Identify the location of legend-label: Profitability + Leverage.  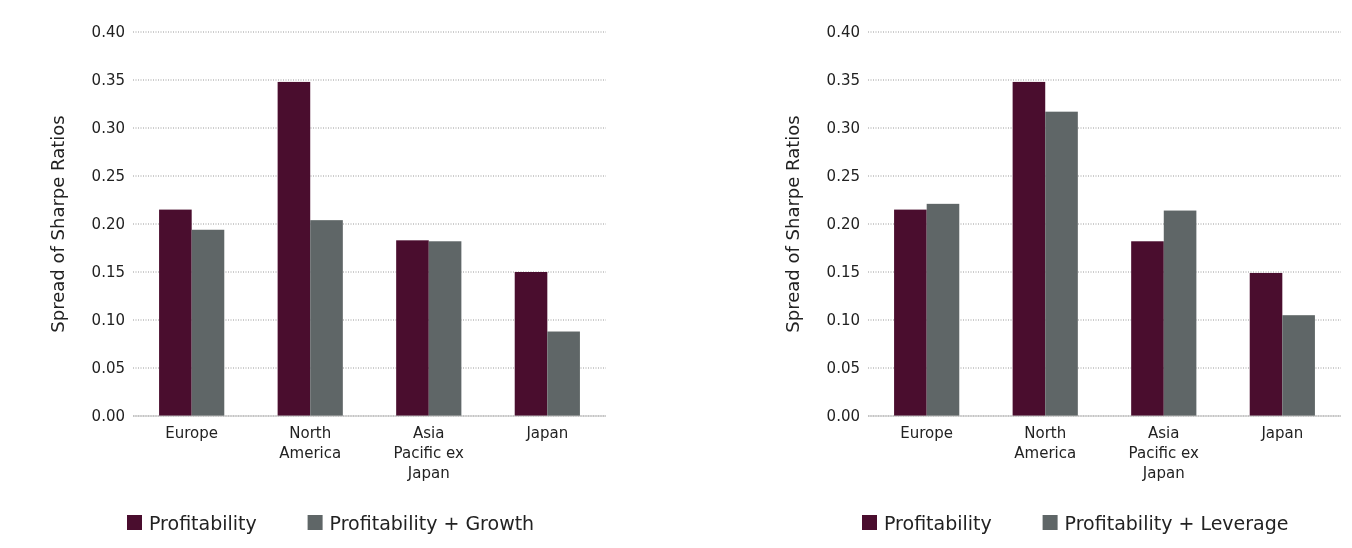
(1176, 523).